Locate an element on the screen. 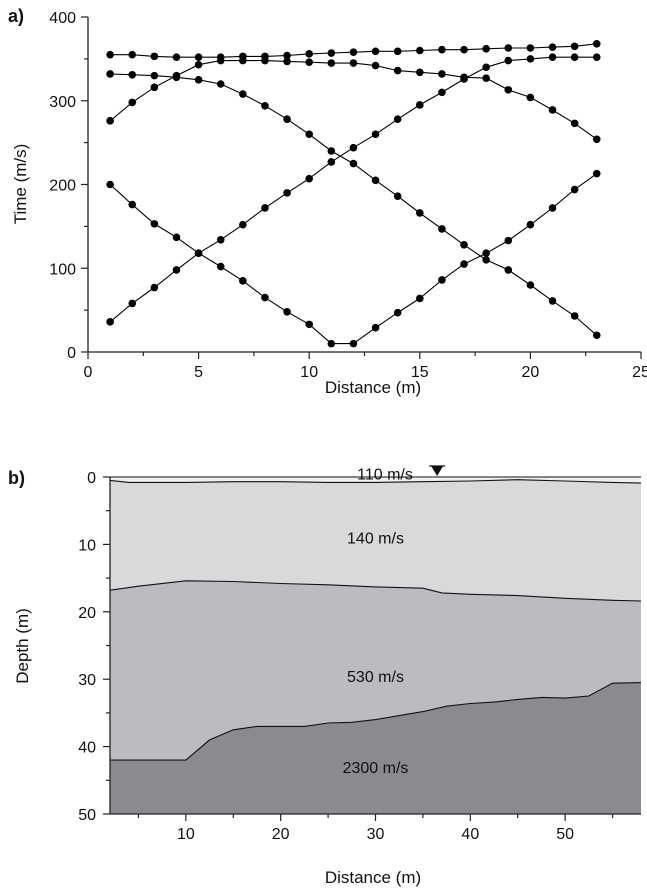  y-tick-label: 20 is located at coordinates (87, 613).